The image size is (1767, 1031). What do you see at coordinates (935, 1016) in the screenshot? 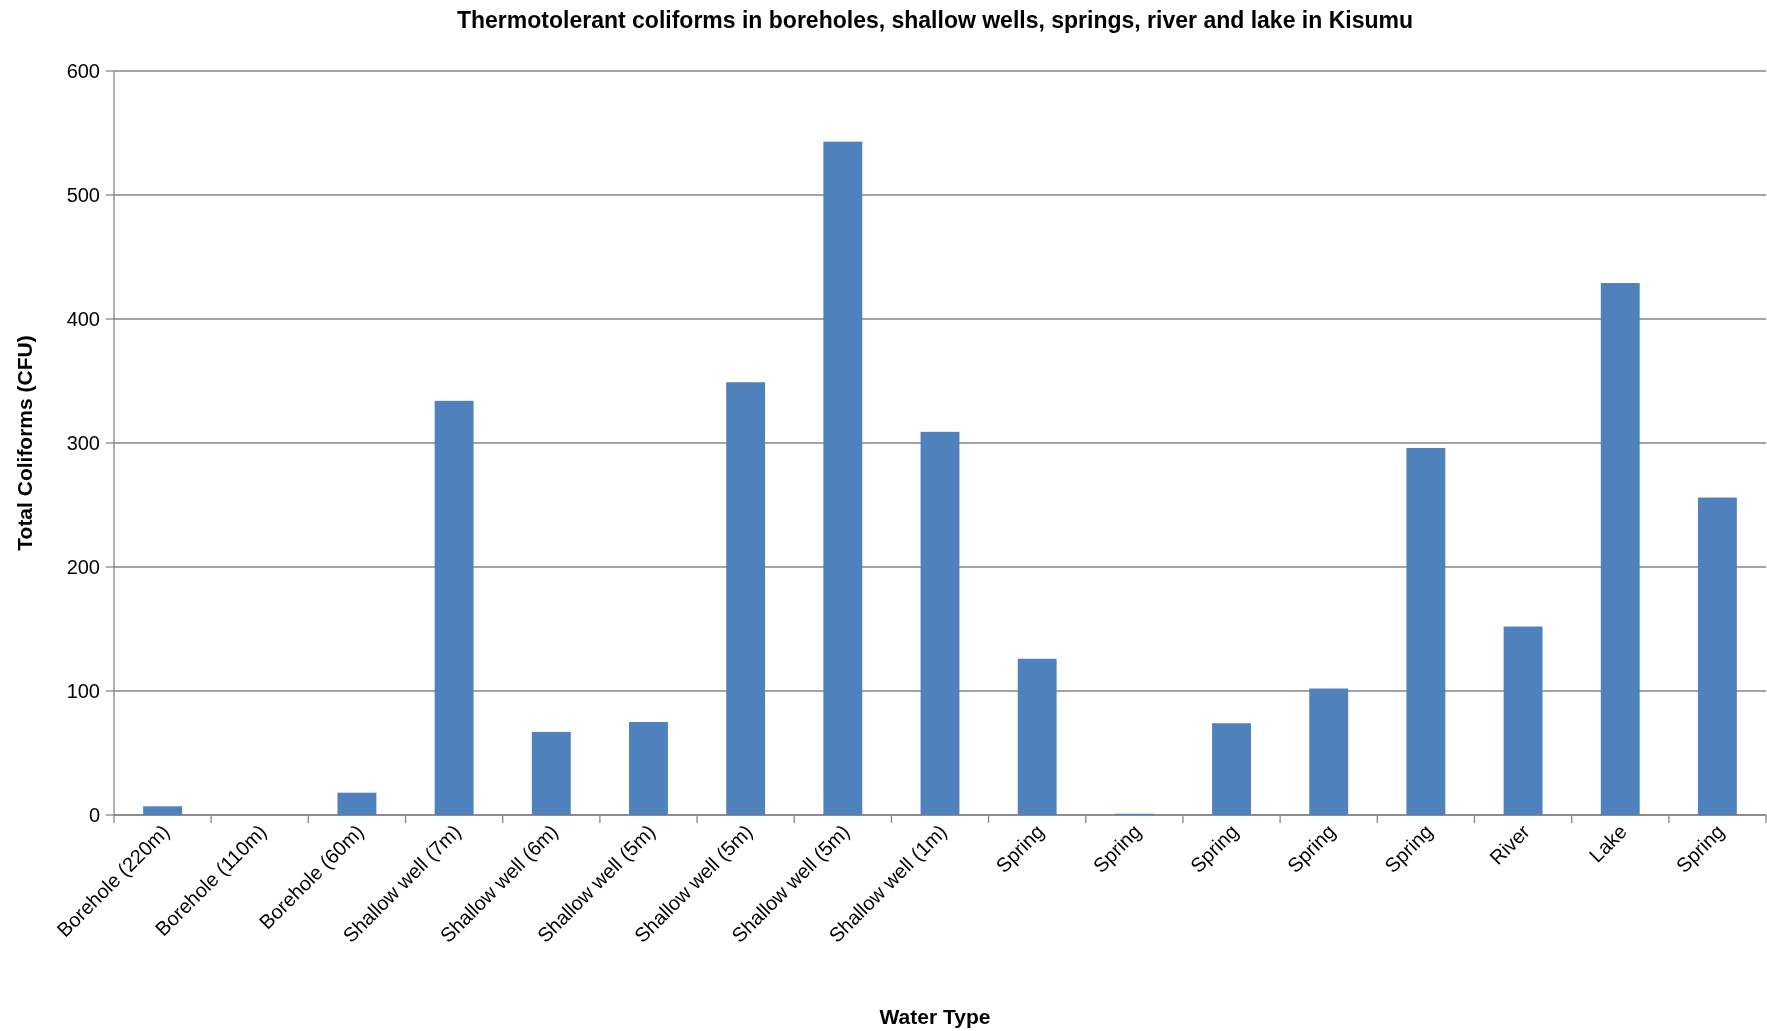
I see `x-axis-title: Water Type` at bounding box center [935, 1016].